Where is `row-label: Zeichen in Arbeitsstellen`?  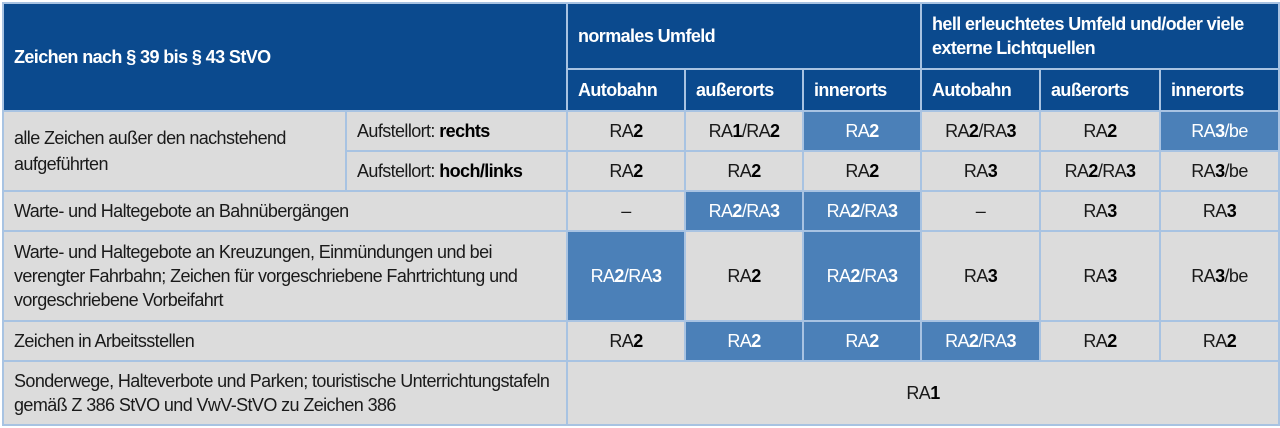 row-label: Zeichen in Arbeitsstellen is located at coordinates (285, 341).